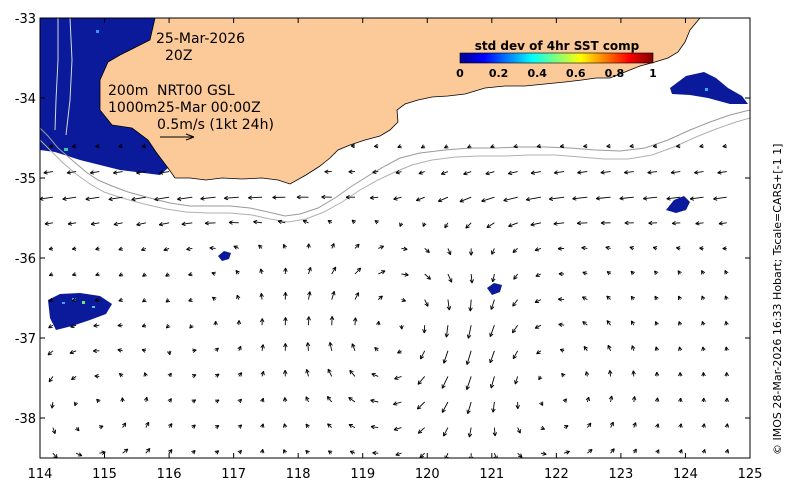 The image size is (791, 496). I want to click on x-tick-label: 123, so click(620, 474).